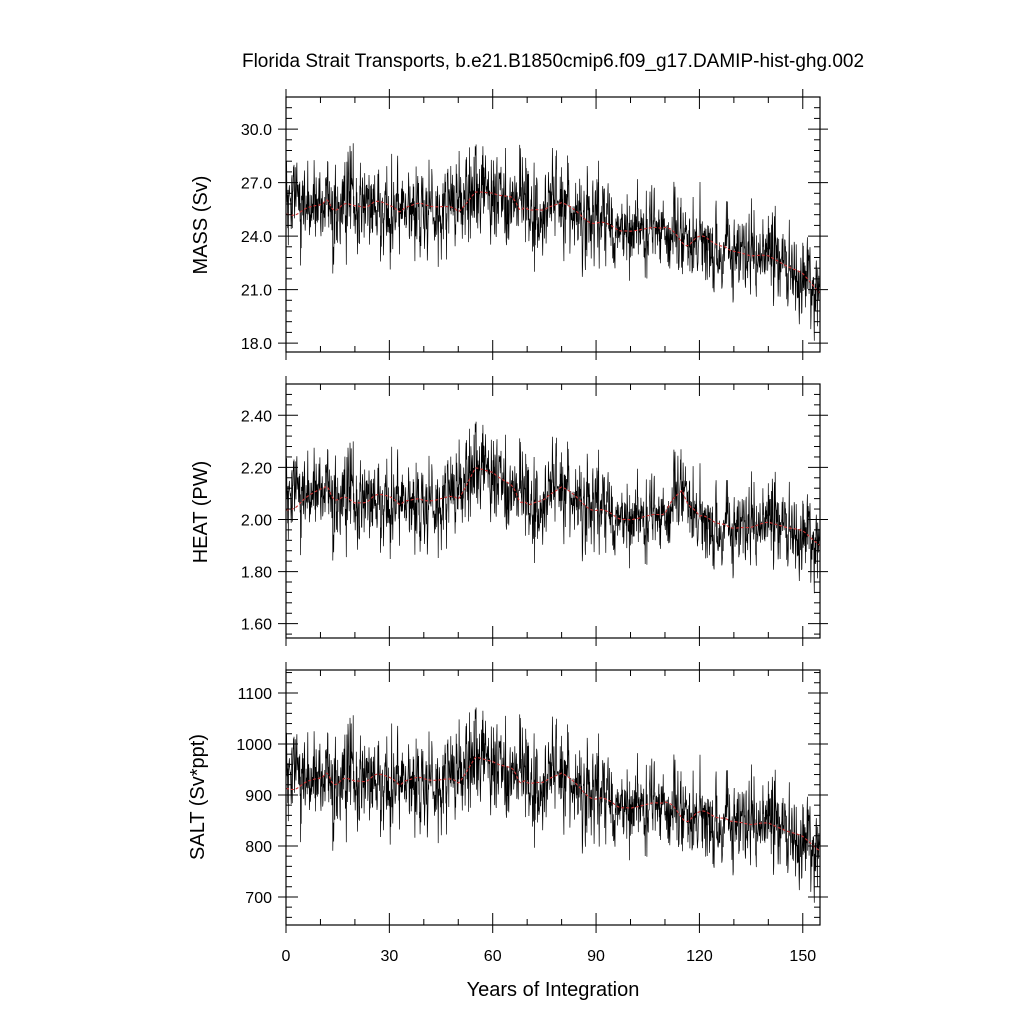 The width and height of the screenshot is (1024, 1029). I want to click on y-tick-label-mass: 30.0, so click(256, 130).